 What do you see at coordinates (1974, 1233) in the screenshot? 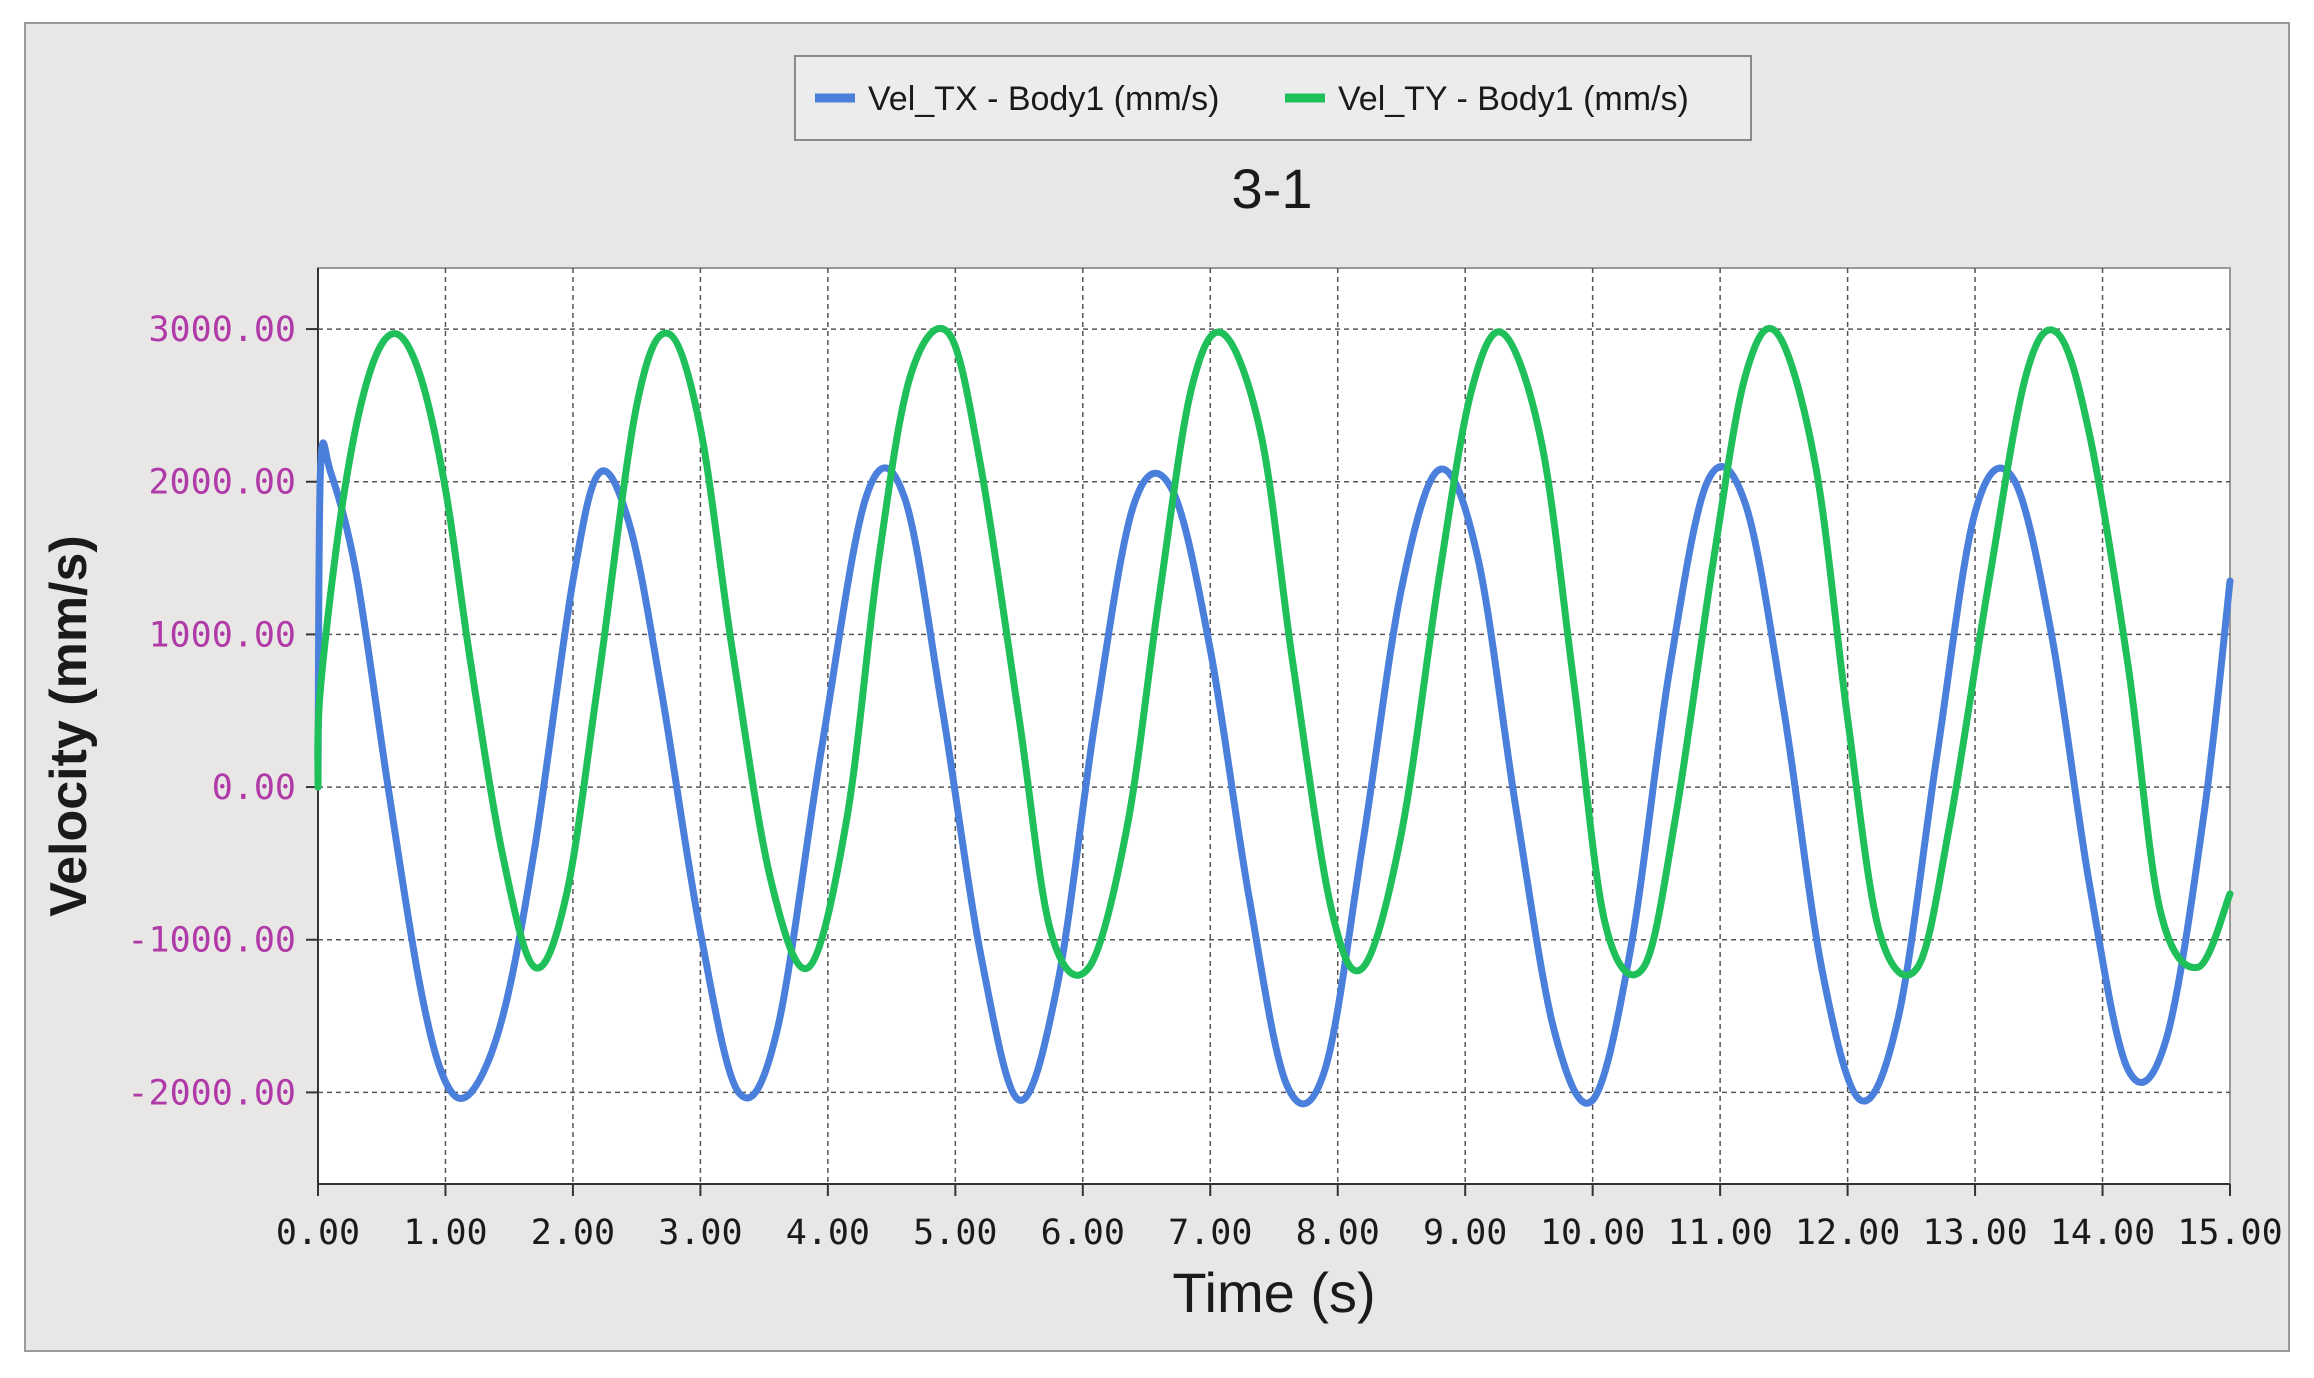
I see `x-tick-label: 13.00` at bounding box center [1974, 1233].